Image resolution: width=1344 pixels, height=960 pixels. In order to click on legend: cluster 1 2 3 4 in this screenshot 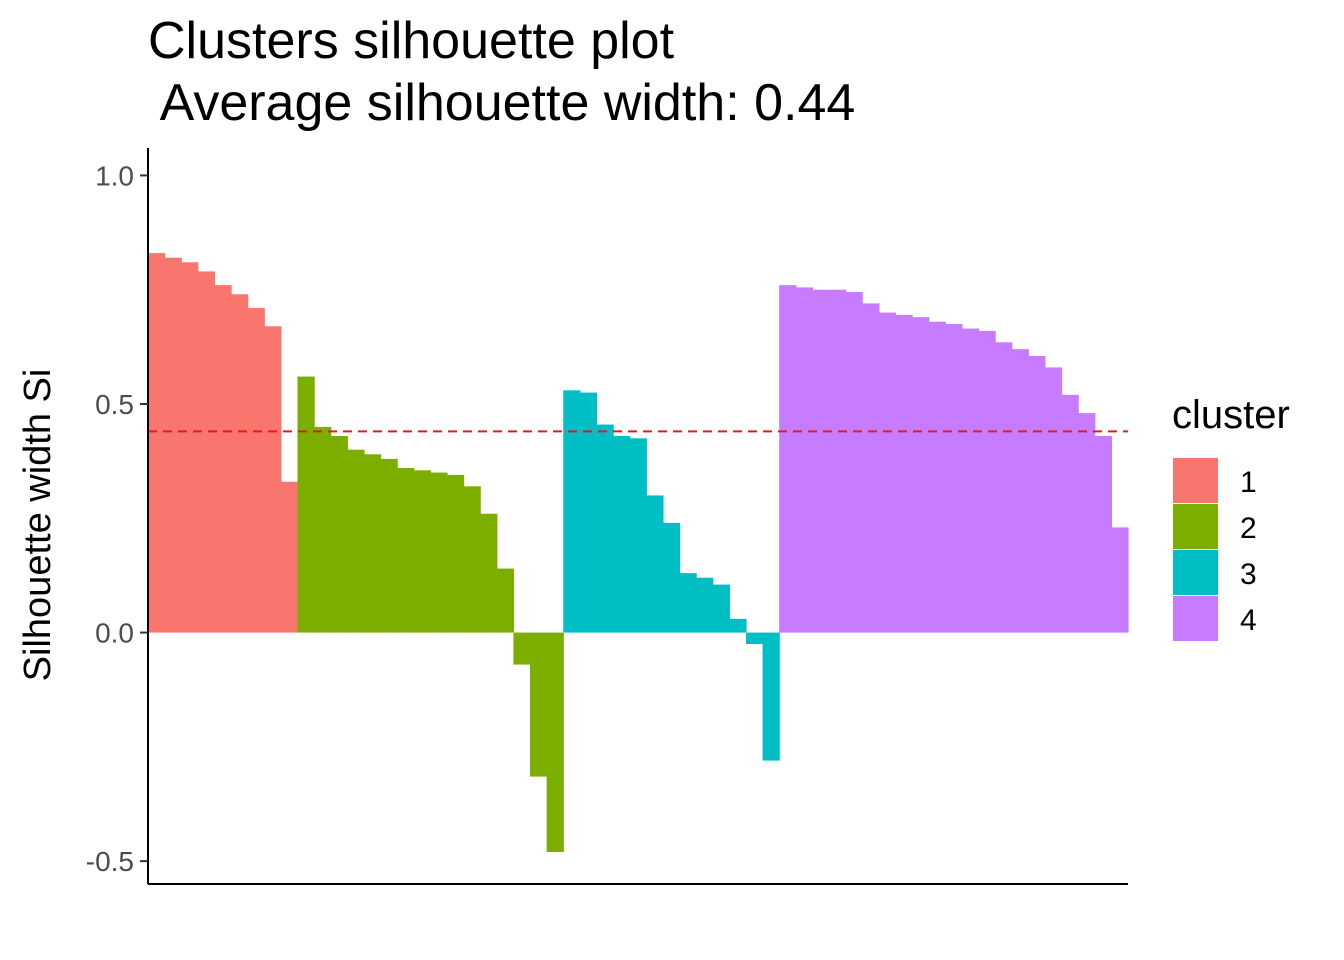, I will do `click(1231, 517)`.